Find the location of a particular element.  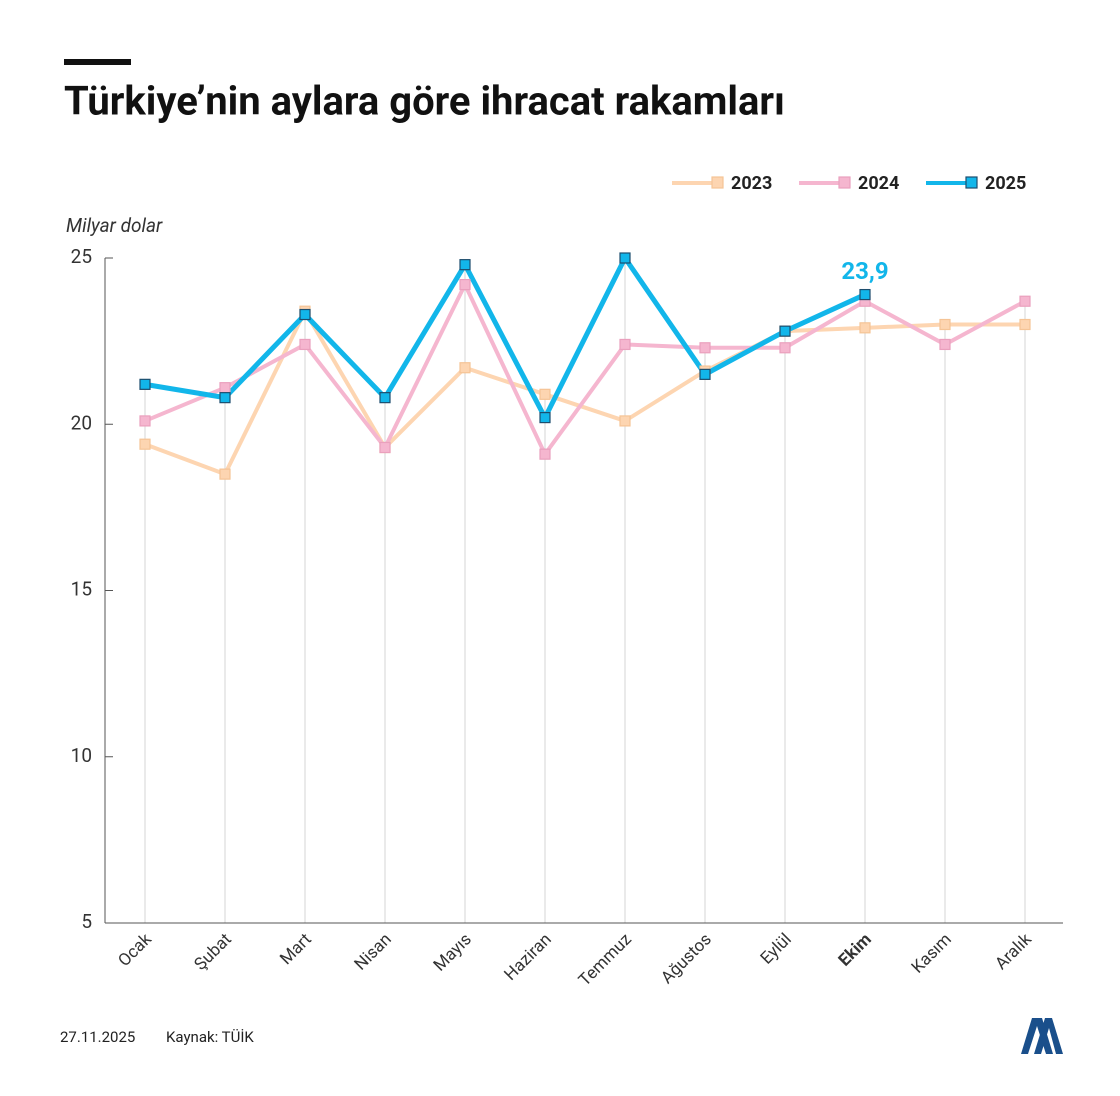

legend-label: 2025 is located at coordinates (1005, 183).